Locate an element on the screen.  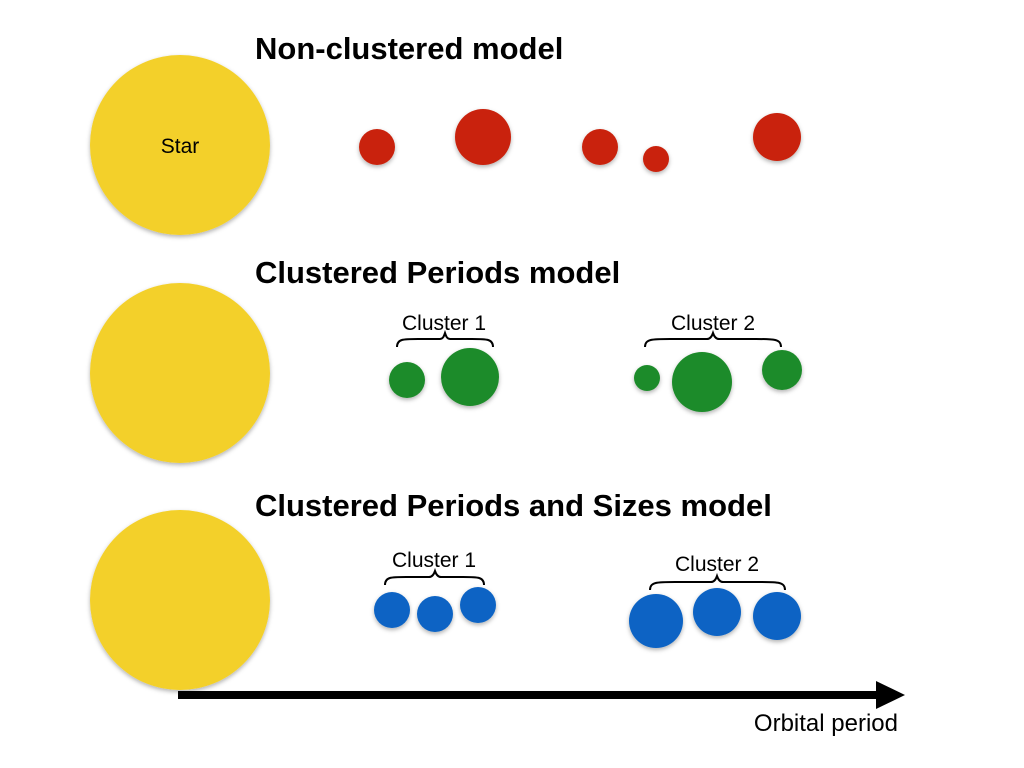
clustered-periods-model-title: Clustered Periods model is located at coordinates (438, 272).